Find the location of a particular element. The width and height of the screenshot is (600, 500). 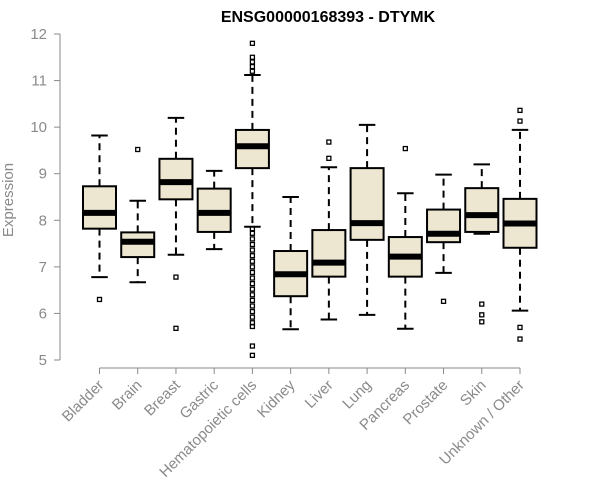

y-tick-label: 7 is located at coordinates (43, 267).